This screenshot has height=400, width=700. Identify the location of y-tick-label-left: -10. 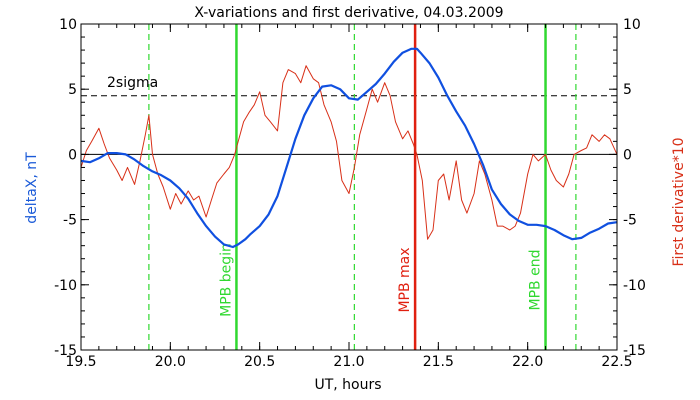
(65, 286).